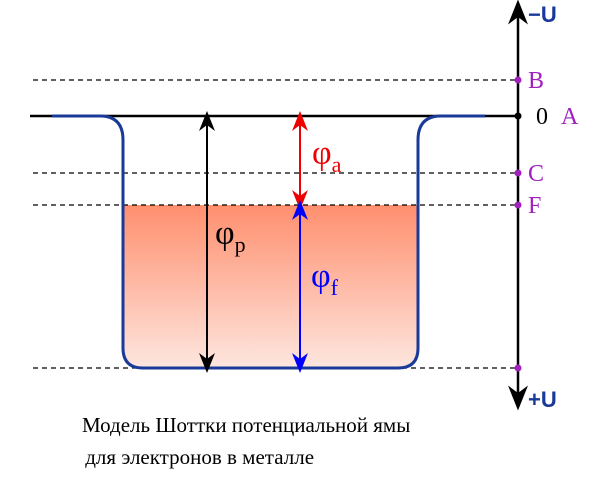  What do you see at coordinates (534, 206) in the screenshot?
I see `level-label: F` at bounding box center [534, 206].